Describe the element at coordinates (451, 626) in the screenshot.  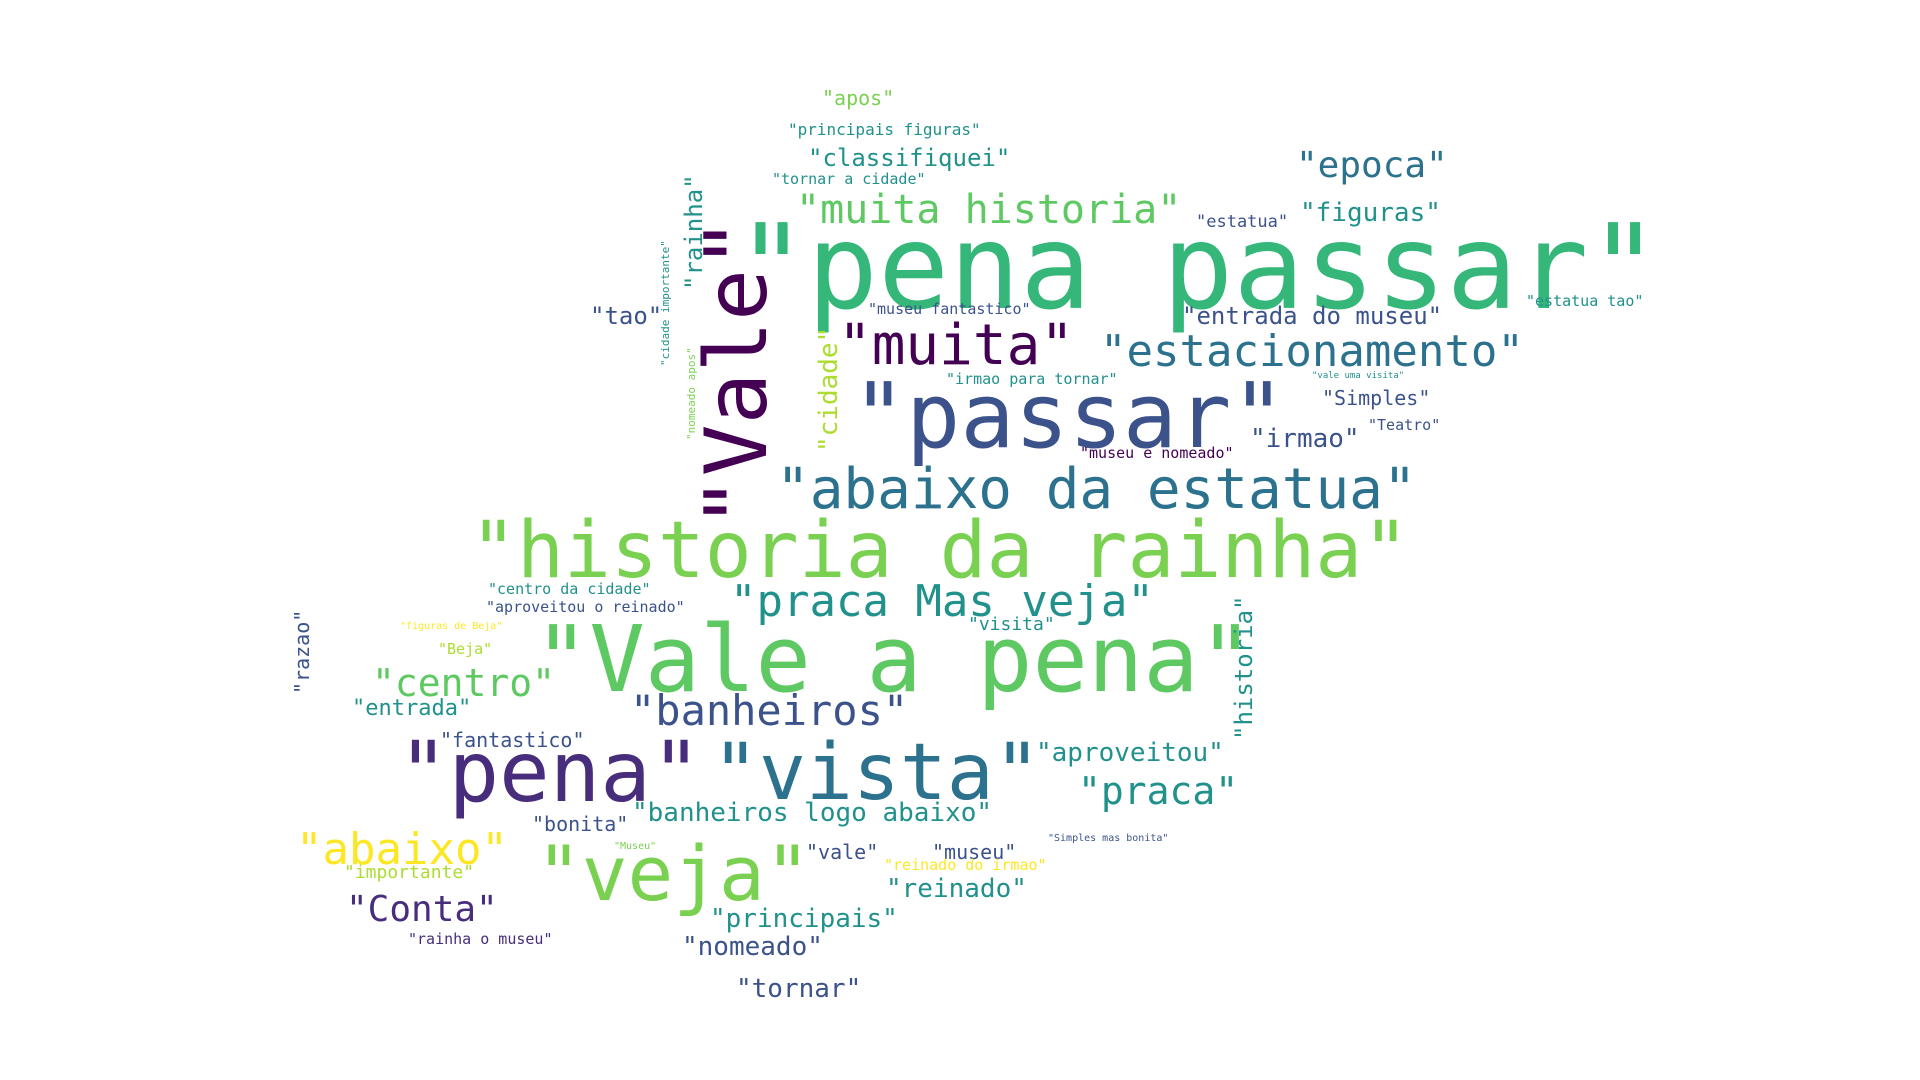
I see `word-figuras-de-beja: "figuras de Beja"` at that location.